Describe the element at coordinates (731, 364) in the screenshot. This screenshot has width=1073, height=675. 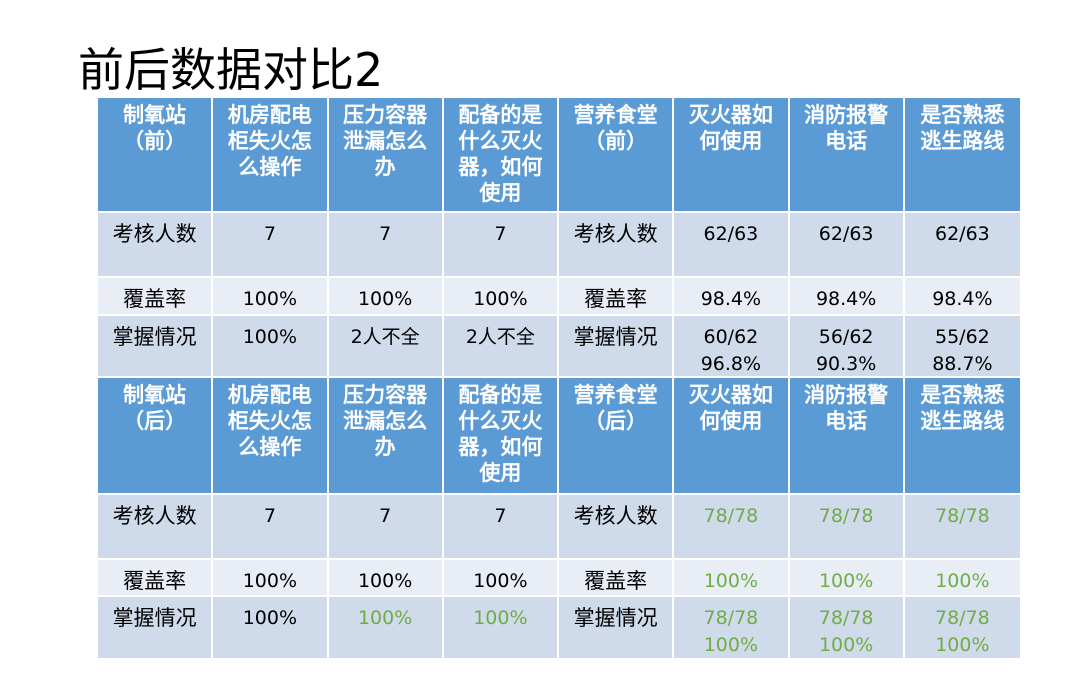
I see `cell-line: 96.8%` at that location.